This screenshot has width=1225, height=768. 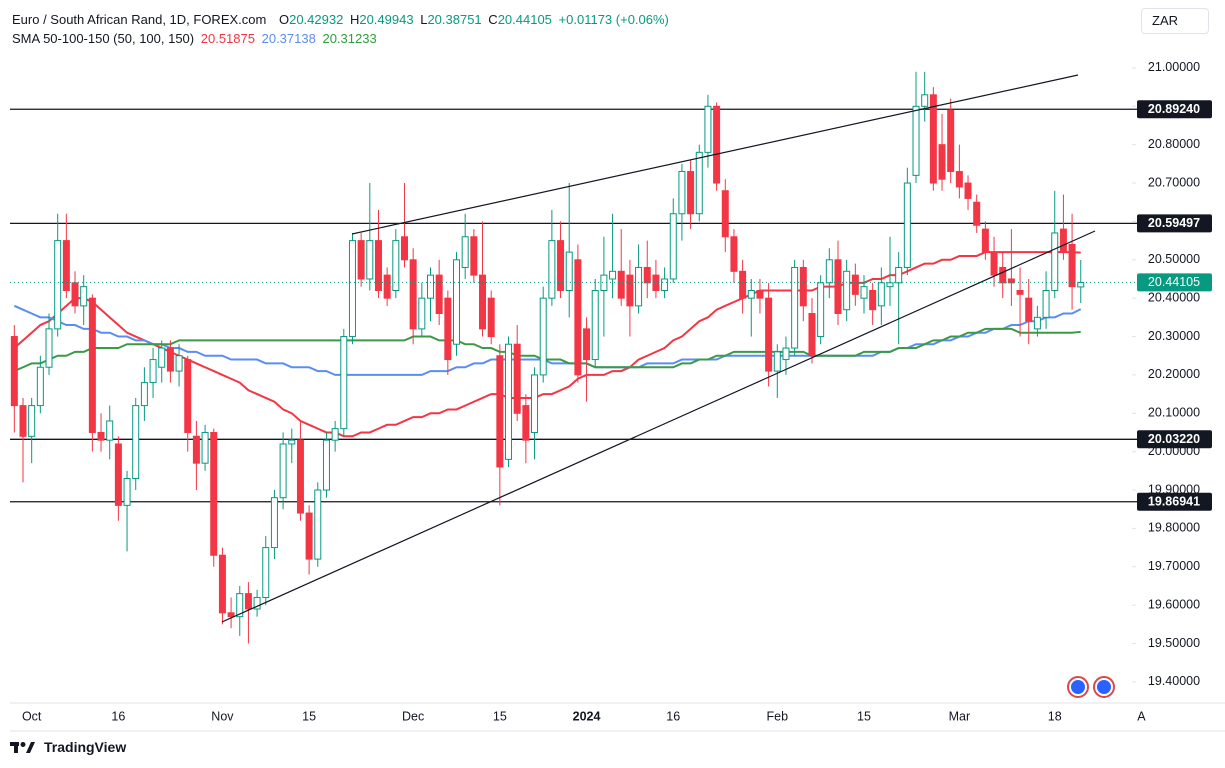 I want to click on x-tick-label: 16, so click(x=118, y=716).